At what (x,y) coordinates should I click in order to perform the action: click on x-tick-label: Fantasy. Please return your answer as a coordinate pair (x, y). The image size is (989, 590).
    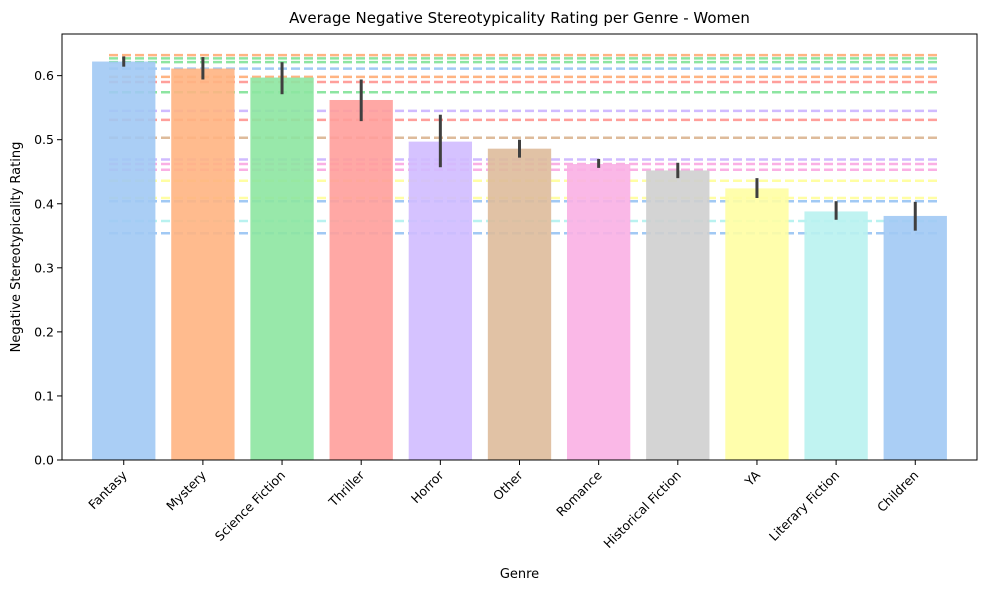
    Looking at the image, I should click on (107, 489).